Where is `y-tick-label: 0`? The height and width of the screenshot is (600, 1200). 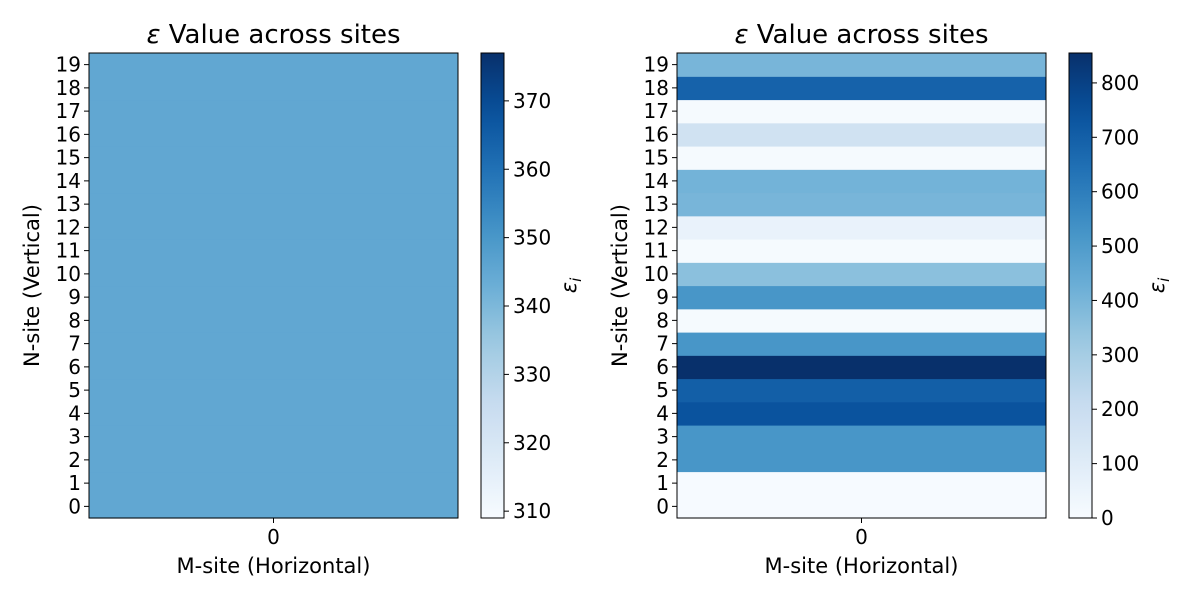
y-tick-label: 0 is located at coordinates (662, 506).